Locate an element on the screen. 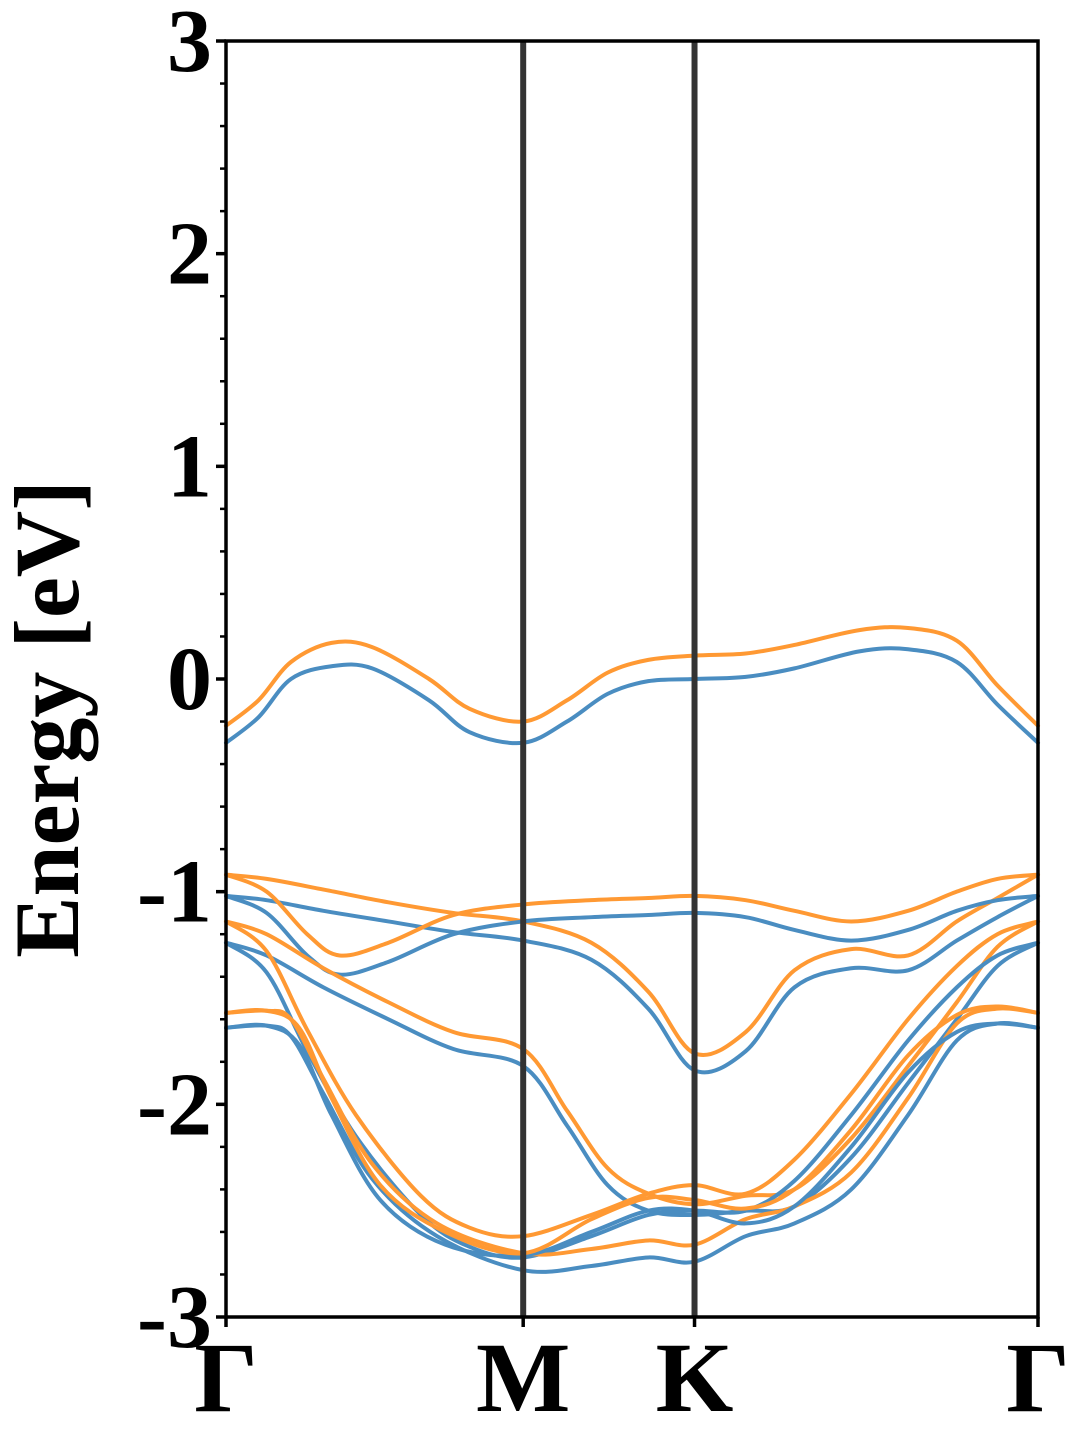 The width and height of the screenshot is (1080, 1440). y-axis-ticks: 3 2 1 0 -1 -2 -3 is located at coordinates (181, 683).